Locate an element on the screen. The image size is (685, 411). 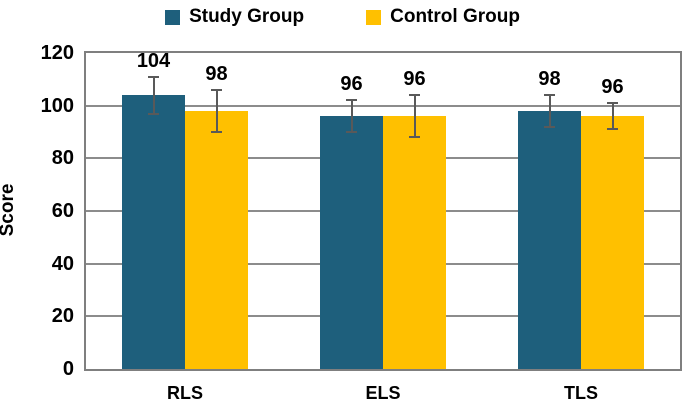
x-axis: RLS ELS TLS is located at coordinates (342, 395).